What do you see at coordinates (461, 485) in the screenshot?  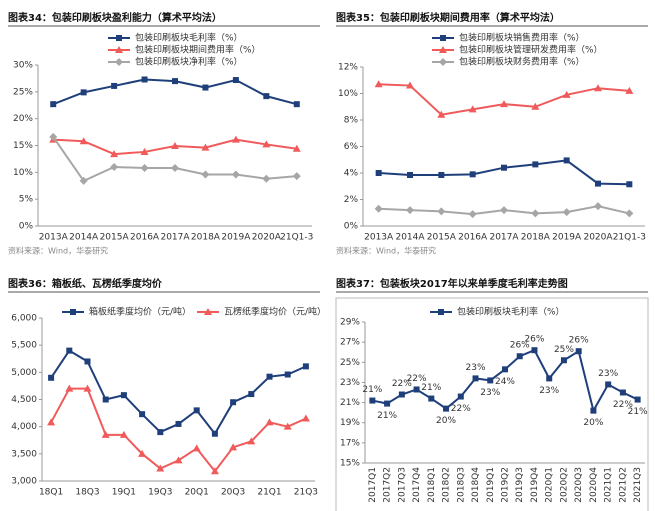 I see `x-tick-label: 2018Q3` at bounding box center [461, 485].